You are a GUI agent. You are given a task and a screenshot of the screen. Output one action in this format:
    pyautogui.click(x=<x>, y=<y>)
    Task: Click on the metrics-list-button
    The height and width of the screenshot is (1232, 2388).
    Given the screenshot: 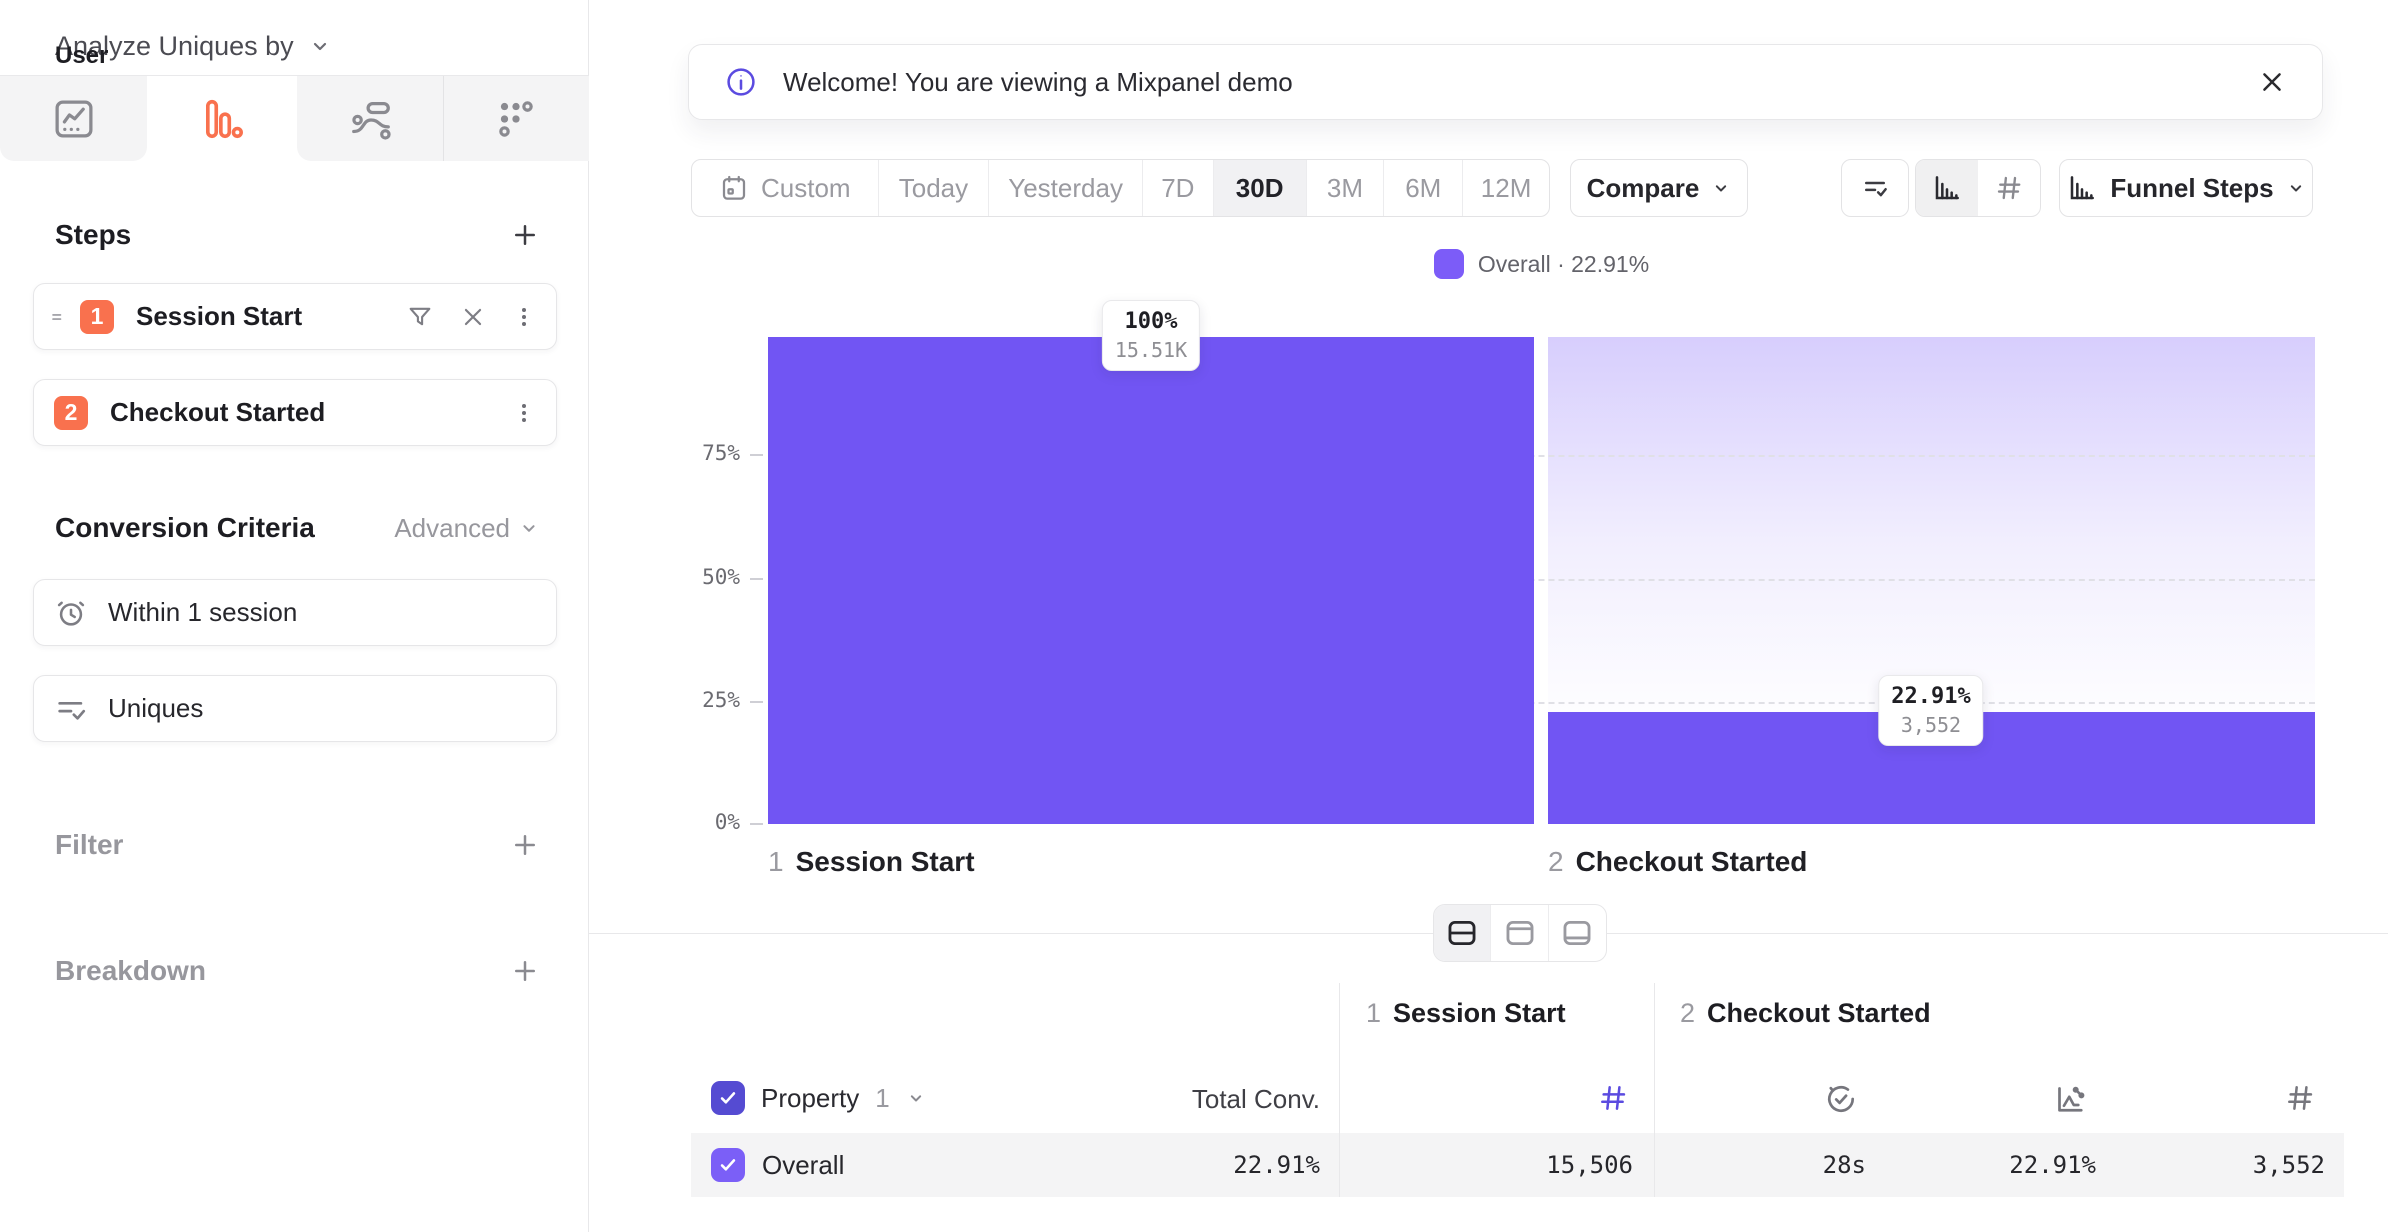 What is the action you would take?
    pyautogui.click(x=1875, y=188)
    